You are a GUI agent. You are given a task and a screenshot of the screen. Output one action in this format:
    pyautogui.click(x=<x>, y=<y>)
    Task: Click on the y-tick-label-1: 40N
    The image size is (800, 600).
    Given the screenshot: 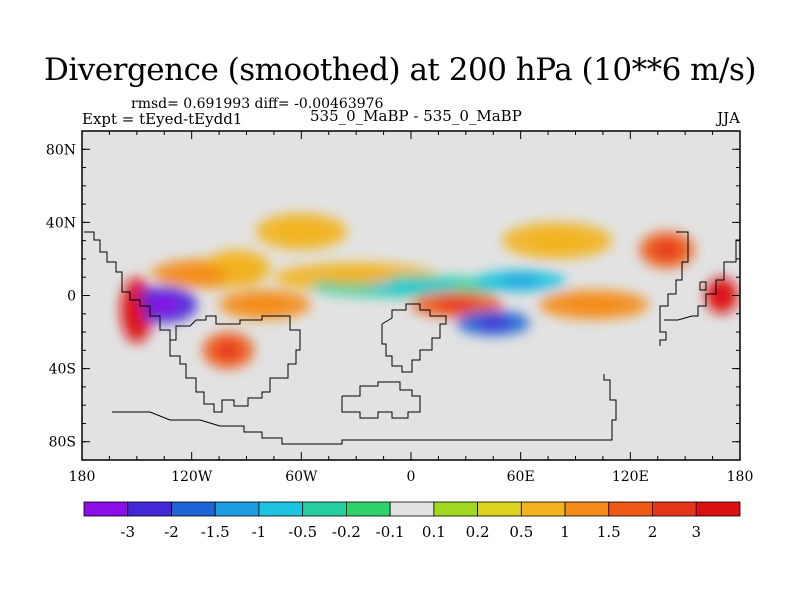 What is the action you would take?
    pyautogui.click(x=61, y=223)
    